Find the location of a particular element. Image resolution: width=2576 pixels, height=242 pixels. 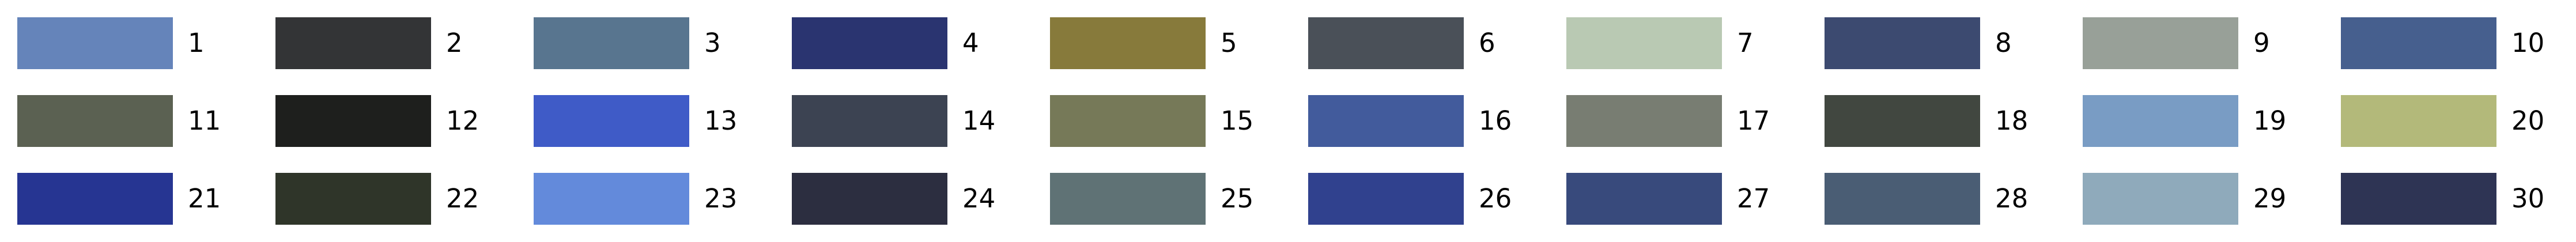

swatch-item: 26 is located at coordinates (1429, 199).